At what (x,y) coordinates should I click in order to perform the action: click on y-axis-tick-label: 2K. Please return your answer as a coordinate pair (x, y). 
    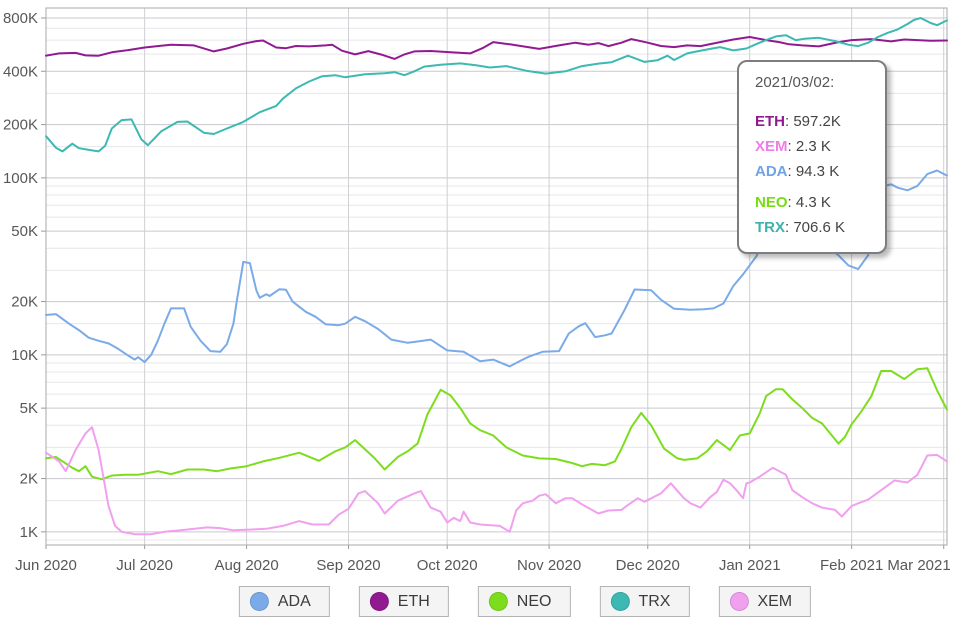
    Looking at the image, I should click on (29, 479).